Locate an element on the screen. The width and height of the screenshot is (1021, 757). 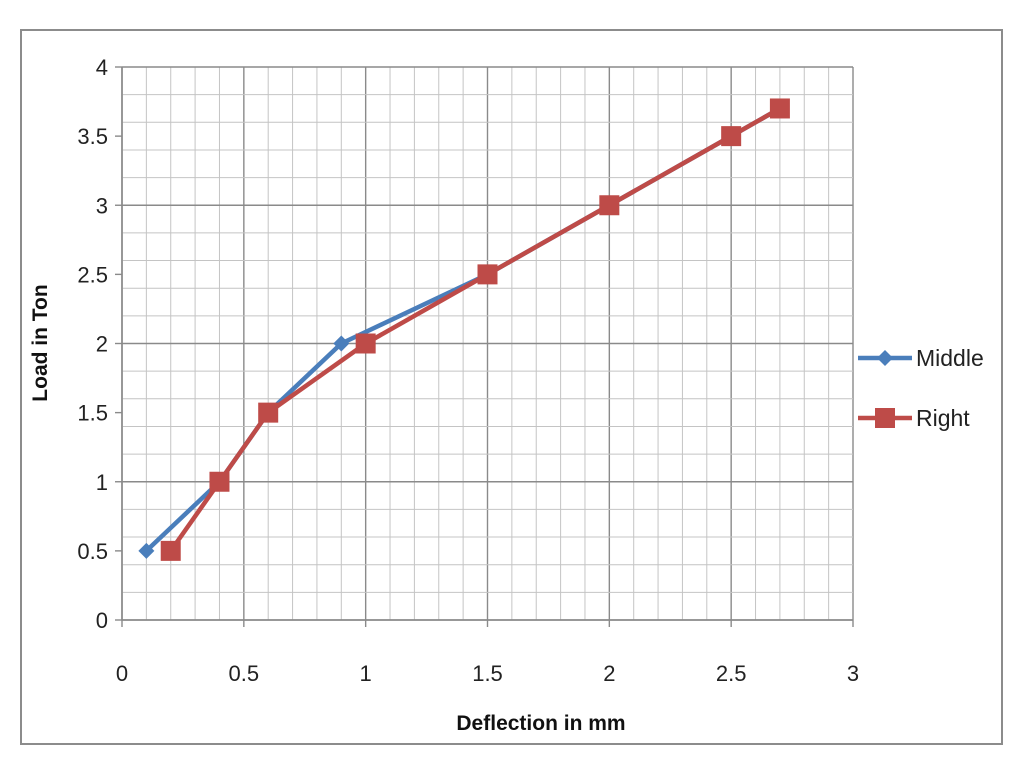
legend-item-middle: Middle is located at coordinates (921, 358).